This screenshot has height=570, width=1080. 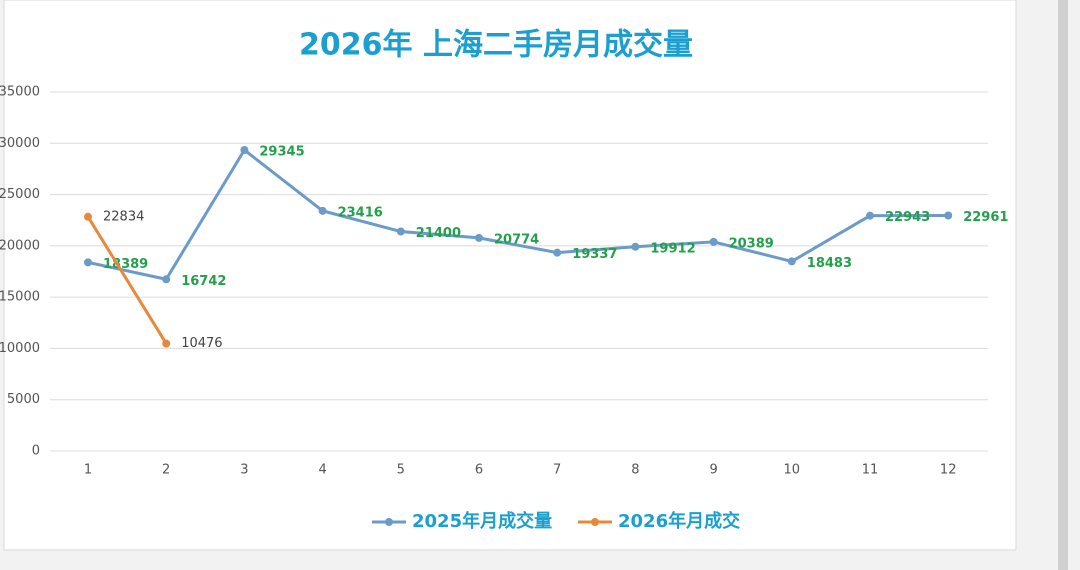 What do you see at coordinates (20, 245) in the screenshot?
I see `y-tick-label: 20000` at bounding box center [20, 245].